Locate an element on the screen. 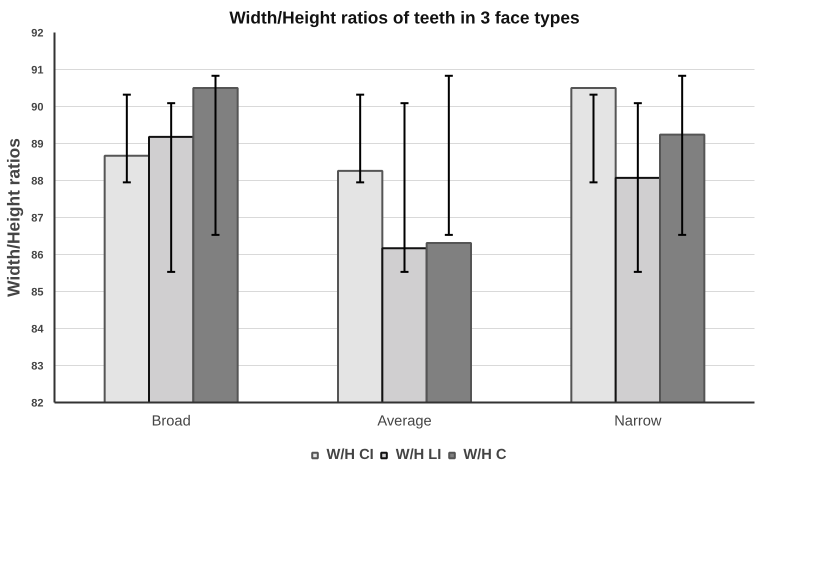 This screenshot has width=820, height=563. y-tick-label: 91 is located at coordinates (37, 70).